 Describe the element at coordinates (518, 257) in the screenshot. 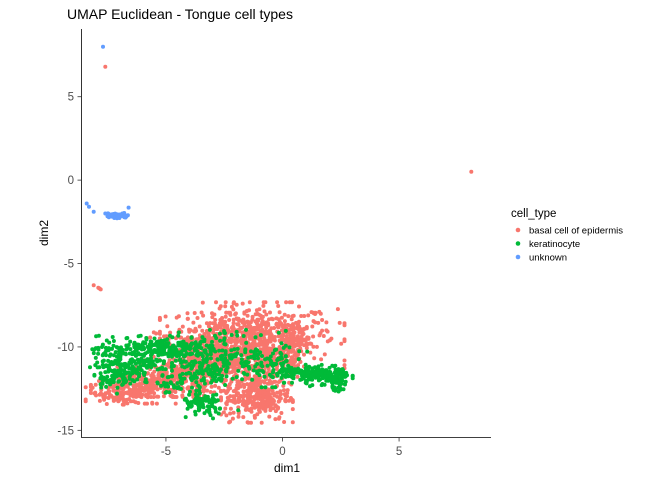

I see `legend-key-unknown` at that location.